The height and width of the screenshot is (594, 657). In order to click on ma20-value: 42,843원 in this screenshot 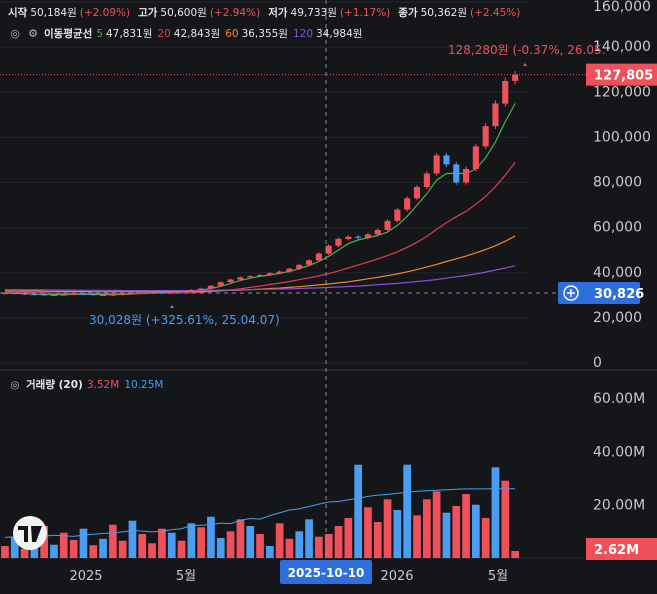, I will do `click(197, 34)`.